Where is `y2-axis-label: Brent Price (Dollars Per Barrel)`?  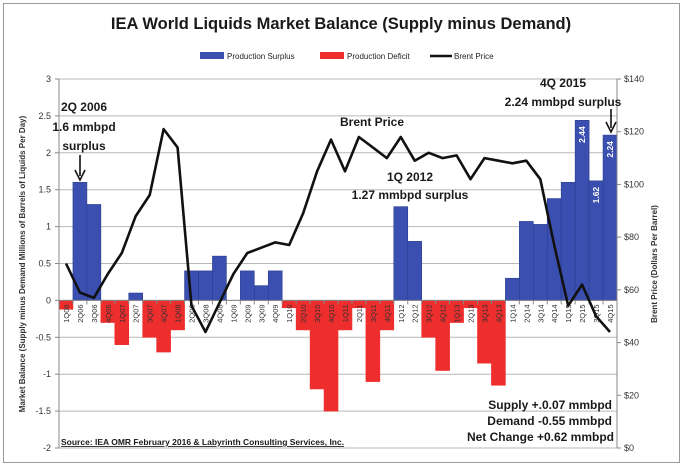
y2-axis-label: Brent Price (Dollars Per Barrel) is located at coordinates (654, 264).